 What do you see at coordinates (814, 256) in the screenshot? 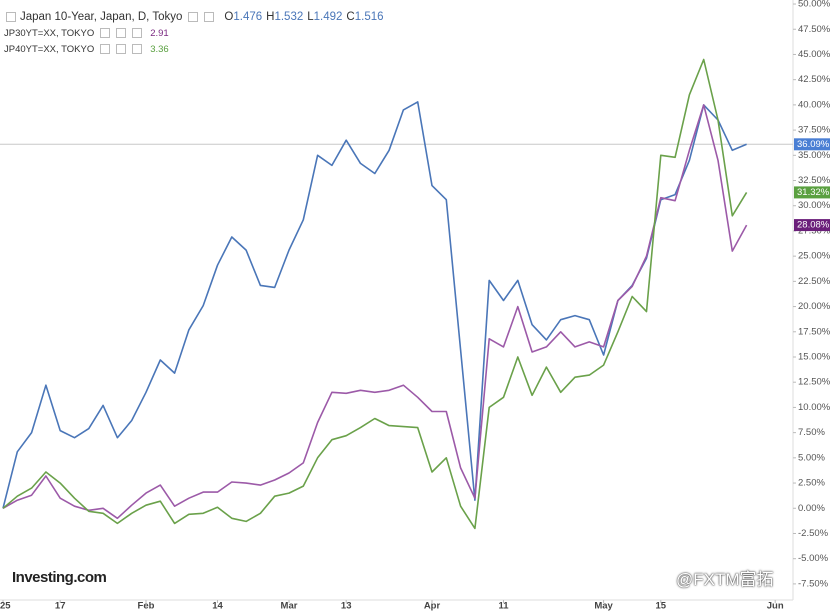
I see `y-tick-label: 25.00%` at bounding box center [814, 256].